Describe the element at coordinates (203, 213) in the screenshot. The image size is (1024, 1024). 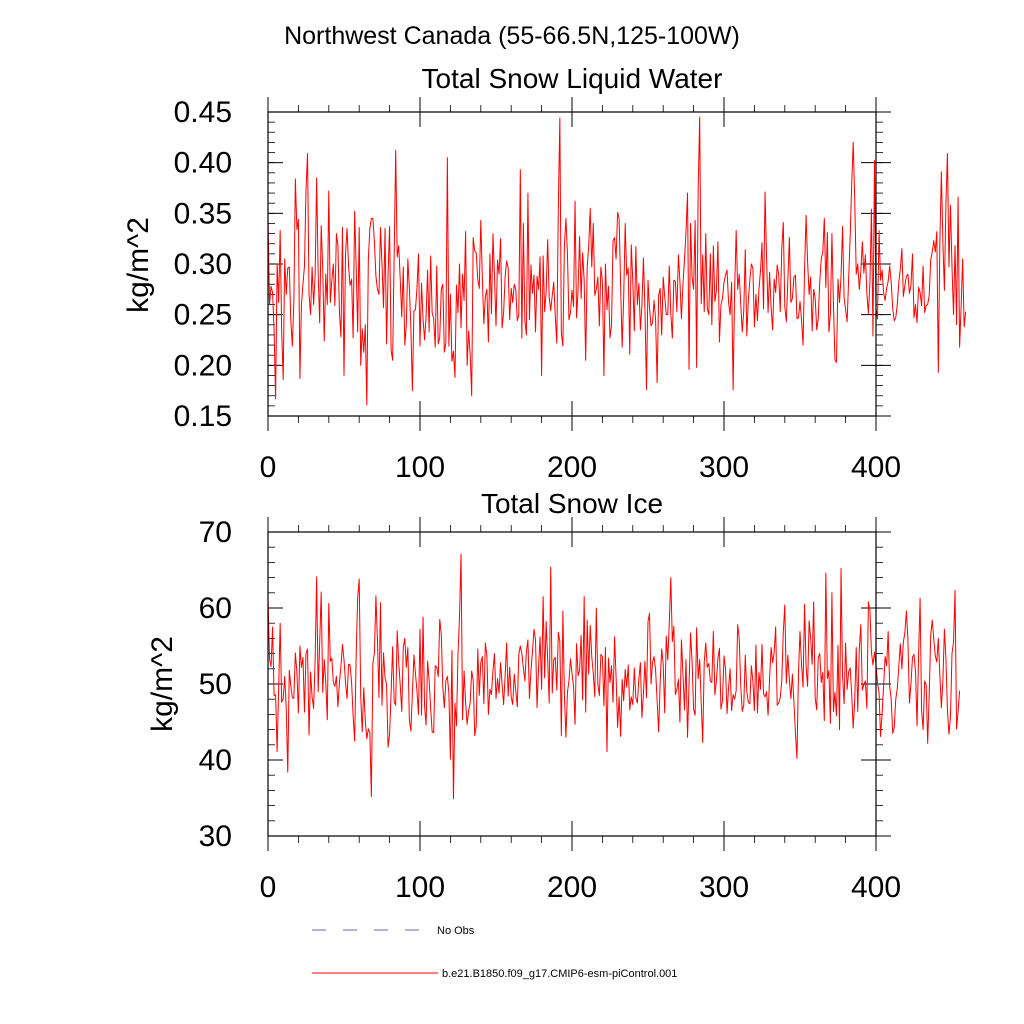
I see `y-tick-label: 0.35` at that location.